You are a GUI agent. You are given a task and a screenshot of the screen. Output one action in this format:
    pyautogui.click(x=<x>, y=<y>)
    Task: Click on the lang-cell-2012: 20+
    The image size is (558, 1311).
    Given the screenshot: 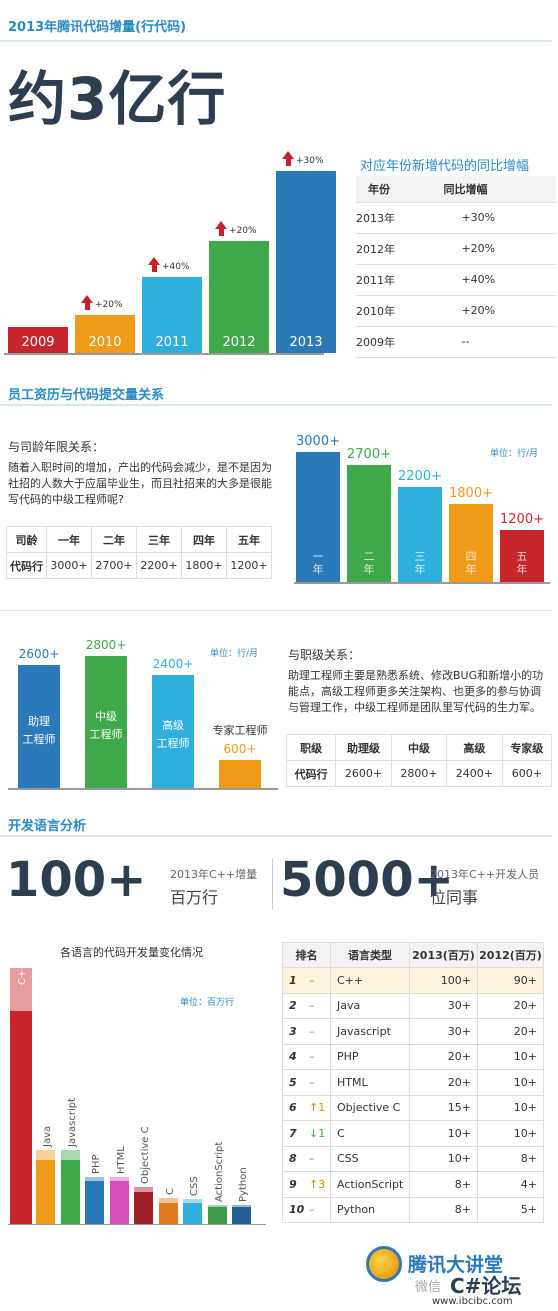 What is the action you would take?
    pyautogui.click(x=510, y=1005)
    